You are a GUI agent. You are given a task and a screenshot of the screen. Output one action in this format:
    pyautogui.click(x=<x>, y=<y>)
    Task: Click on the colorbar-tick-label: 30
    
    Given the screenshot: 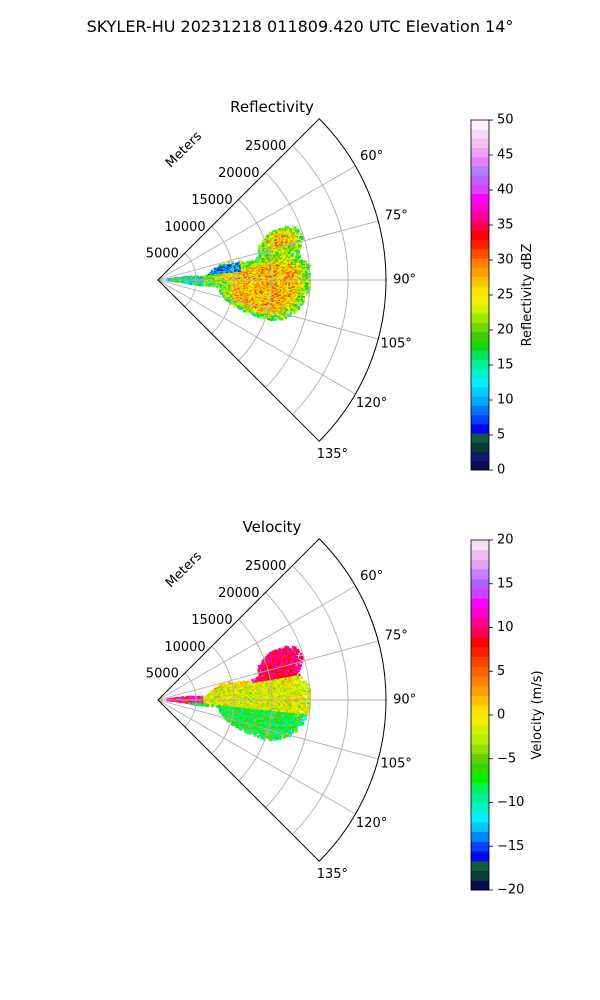 What is the action you would take?
    pyautogui.click(x=505, y=260)
    